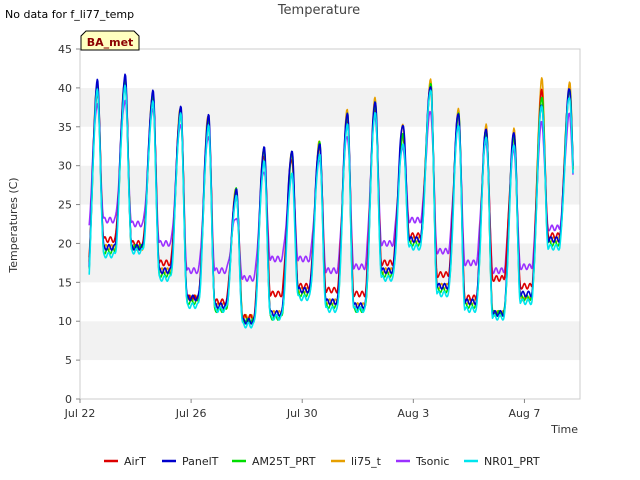 This screenshot has height=480, width=640. I want to click on legend: AirT PanelT AM25T_PRT li75_t Tsonic NR01_PRT, so click(322, 461).